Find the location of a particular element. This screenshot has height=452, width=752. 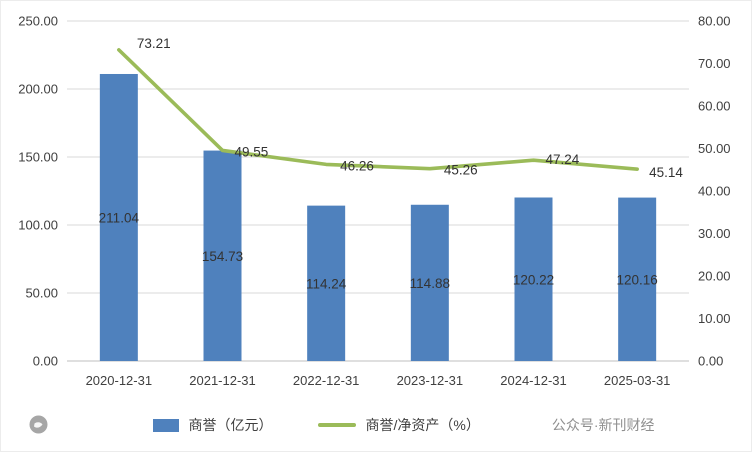

watermark-logo-icon is located at coordinates (287, 425).